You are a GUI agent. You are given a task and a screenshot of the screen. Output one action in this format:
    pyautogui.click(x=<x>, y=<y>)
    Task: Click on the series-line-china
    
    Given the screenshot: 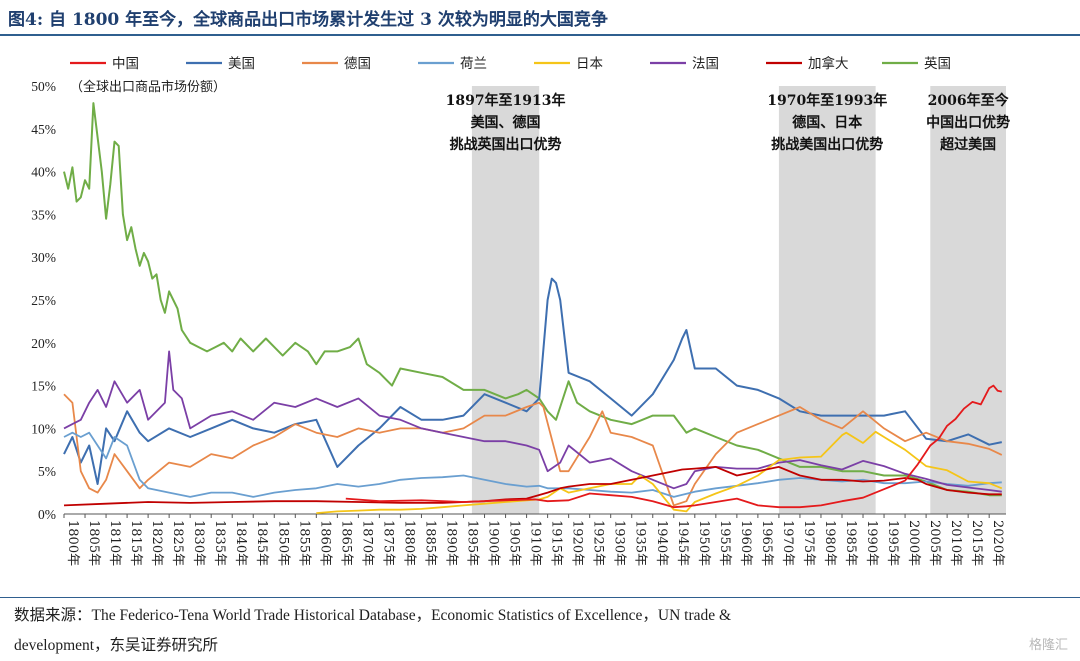 What is the action you would take?
    pyautogui.click(x=673, y=446)
    